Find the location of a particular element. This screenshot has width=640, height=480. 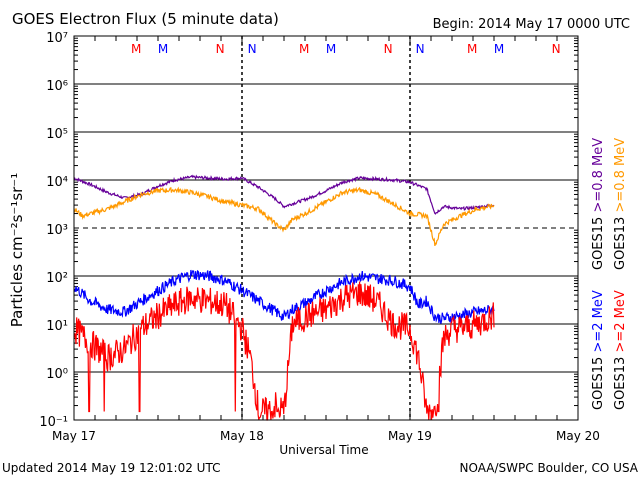

legend-goes15-2-text: GOES15 >=2 MeV is located at coordinates (598, 350).